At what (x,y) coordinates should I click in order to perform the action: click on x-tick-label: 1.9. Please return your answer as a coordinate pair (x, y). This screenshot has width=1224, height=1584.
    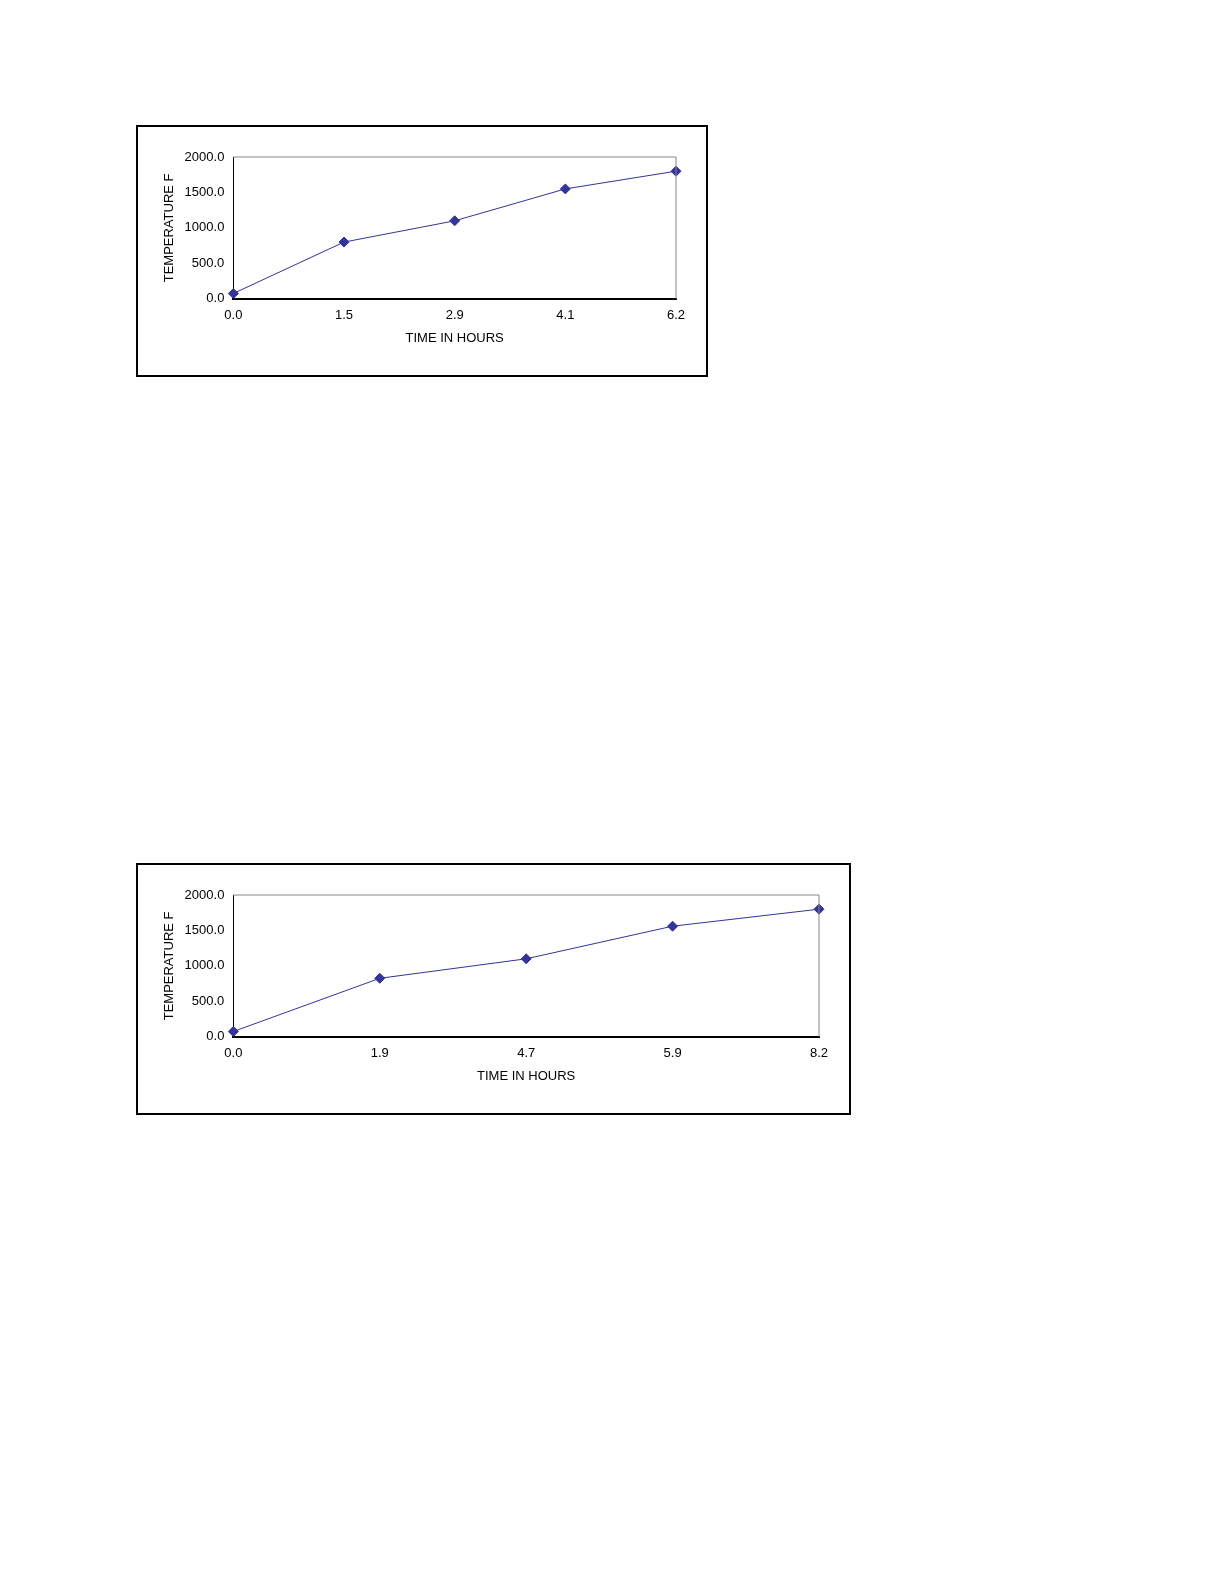
    Looking at the image, I should click on (379, 1053).